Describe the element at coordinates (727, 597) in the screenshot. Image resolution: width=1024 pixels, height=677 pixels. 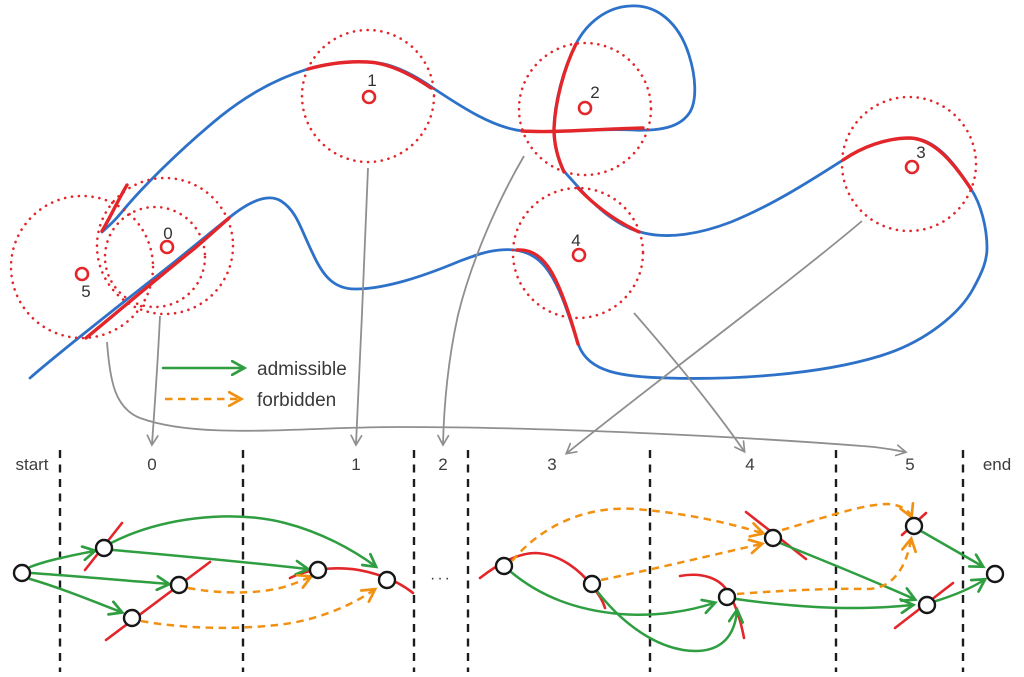
I see `node-col4-i` at that location.